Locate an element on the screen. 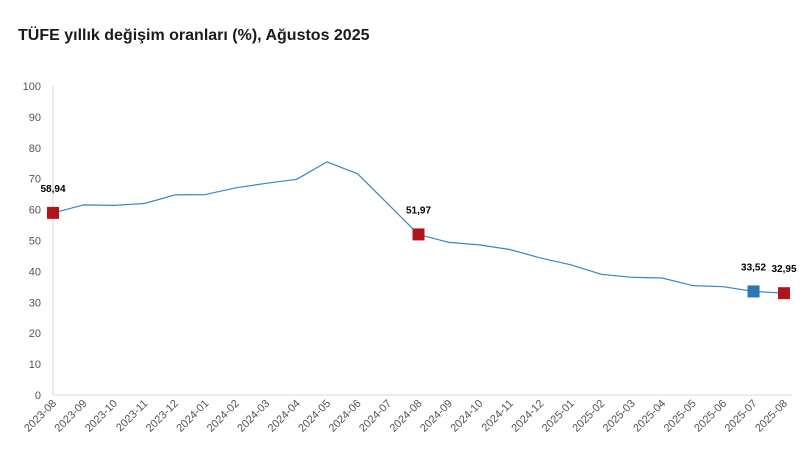  x-tick-label: 2024-05 is located at coordinates (314, 416).